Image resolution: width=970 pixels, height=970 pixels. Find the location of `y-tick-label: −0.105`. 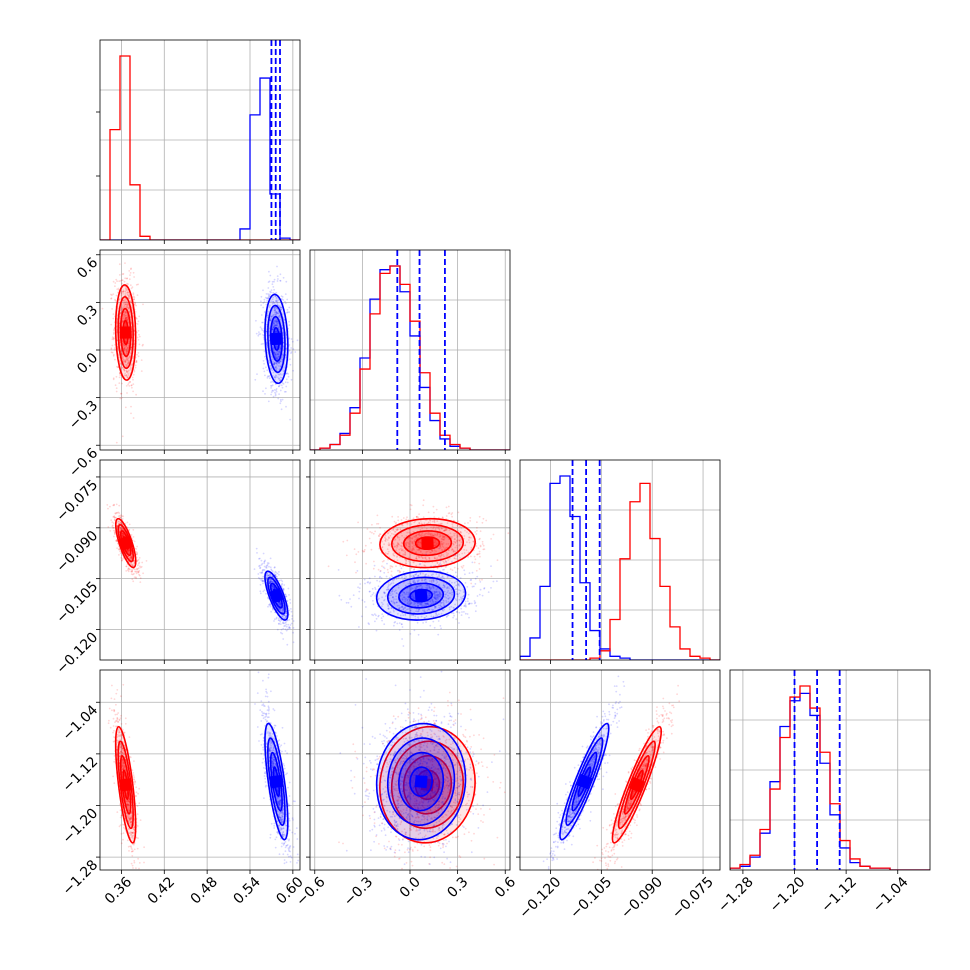

y-tick-label: −0.105 is located at coordinates (77, 603).